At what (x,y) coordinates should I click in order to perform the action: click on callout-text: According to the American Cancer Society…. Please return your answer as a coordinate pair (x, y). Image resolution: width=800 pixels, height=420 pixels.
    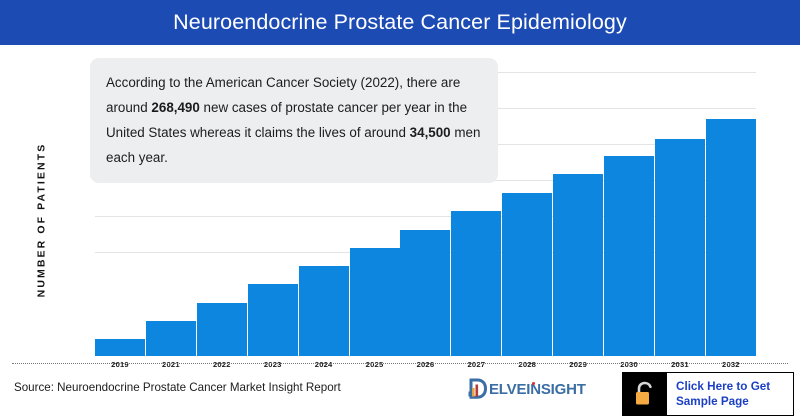
    Looking at the image, I should click on (294, 120).